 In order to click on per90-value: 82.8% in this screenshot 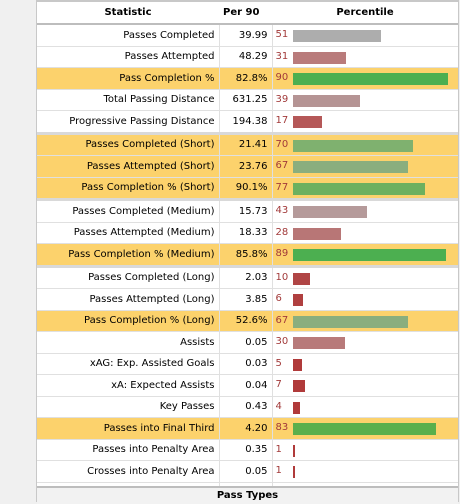, I will do `click(246, 78)`.